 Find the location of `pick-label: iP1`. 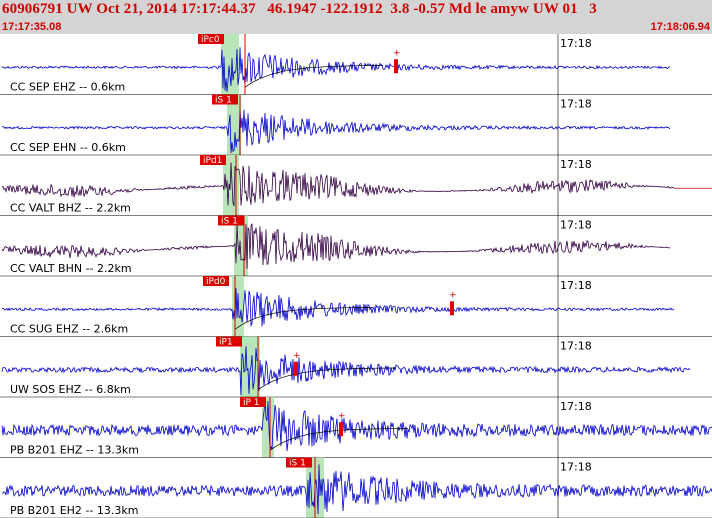

pick-label: iP1 is located at coordinates (226, 343).